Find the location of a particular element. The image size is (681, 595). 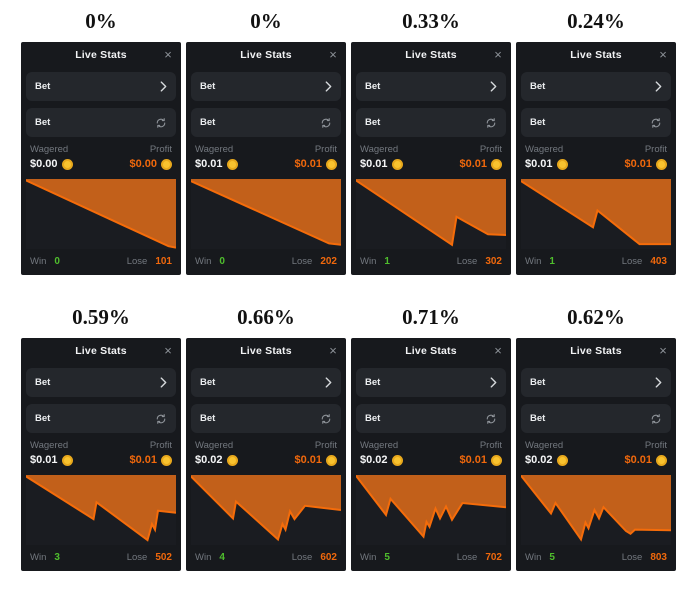

win-count: 5 is located at coordinates (387, 557).